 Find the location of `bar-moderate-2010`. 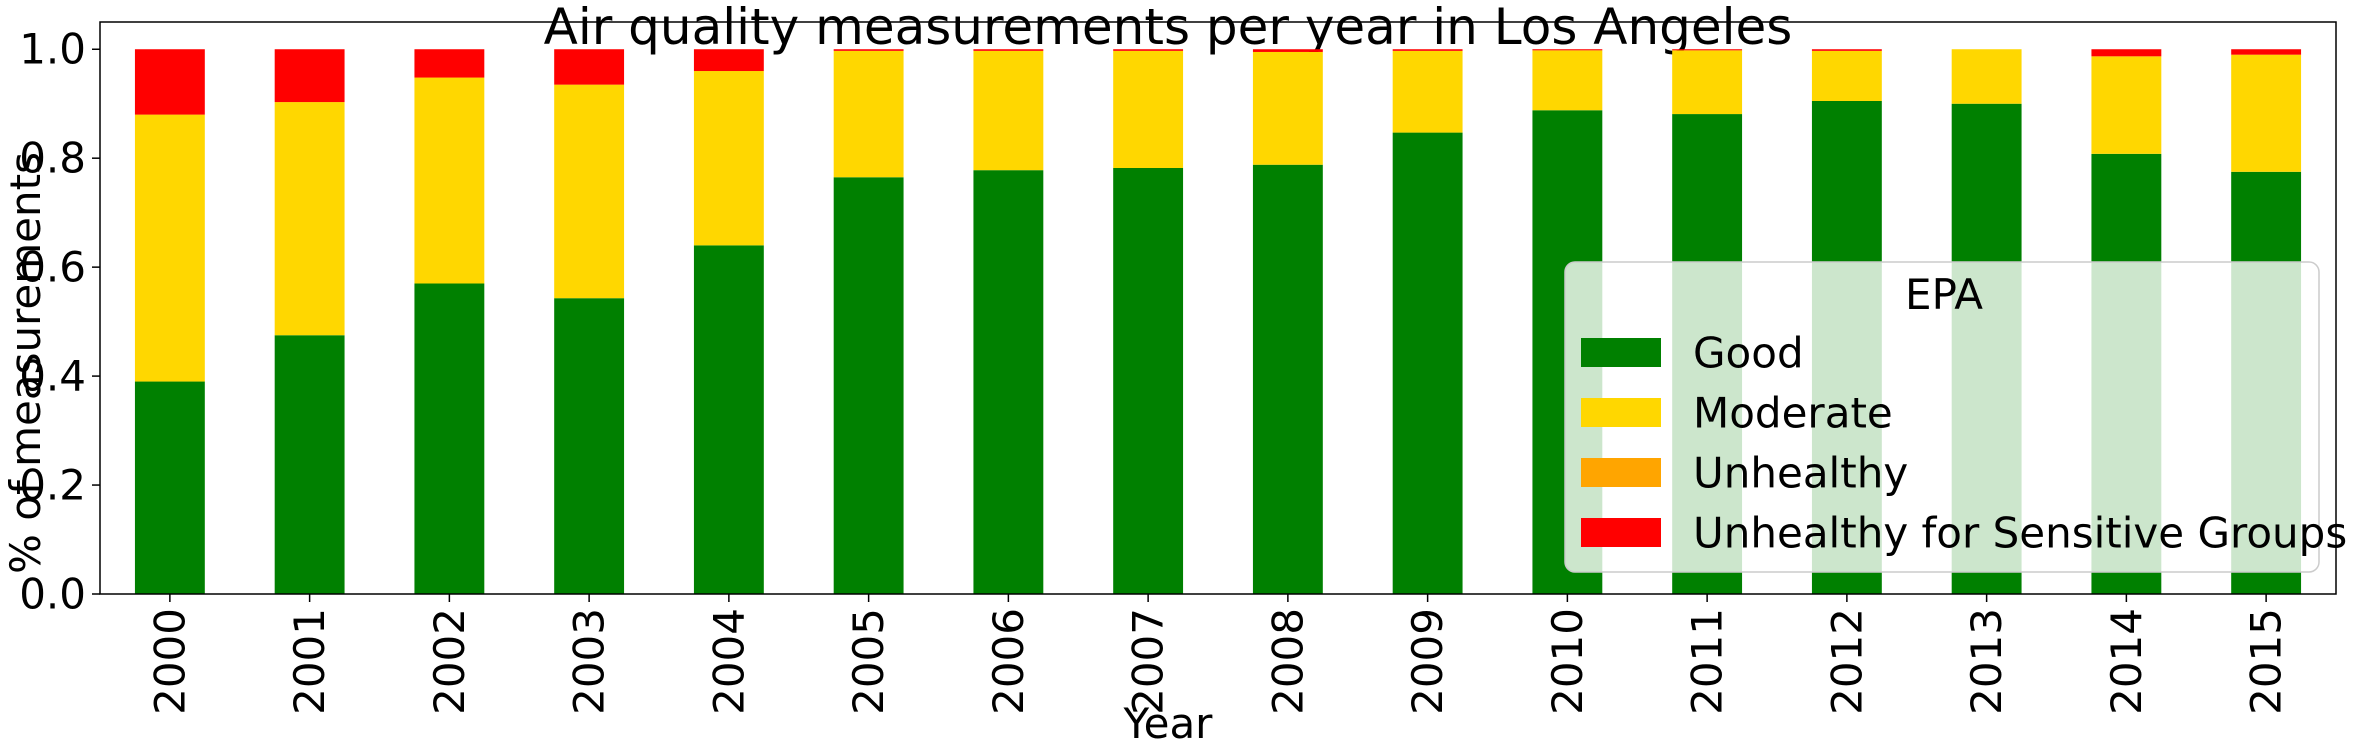

bar-moderate-2010 is located at coordinates (1567, 80).